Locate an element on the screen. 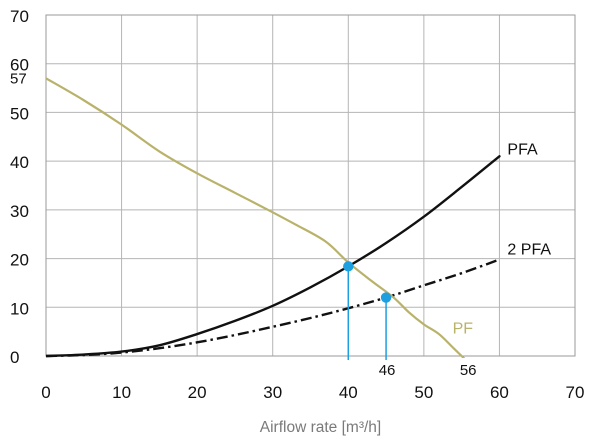 Image resolution: width=595 pixels, height=441 pixels. x-tick-label: 60 is located at coordinates (499, 392).